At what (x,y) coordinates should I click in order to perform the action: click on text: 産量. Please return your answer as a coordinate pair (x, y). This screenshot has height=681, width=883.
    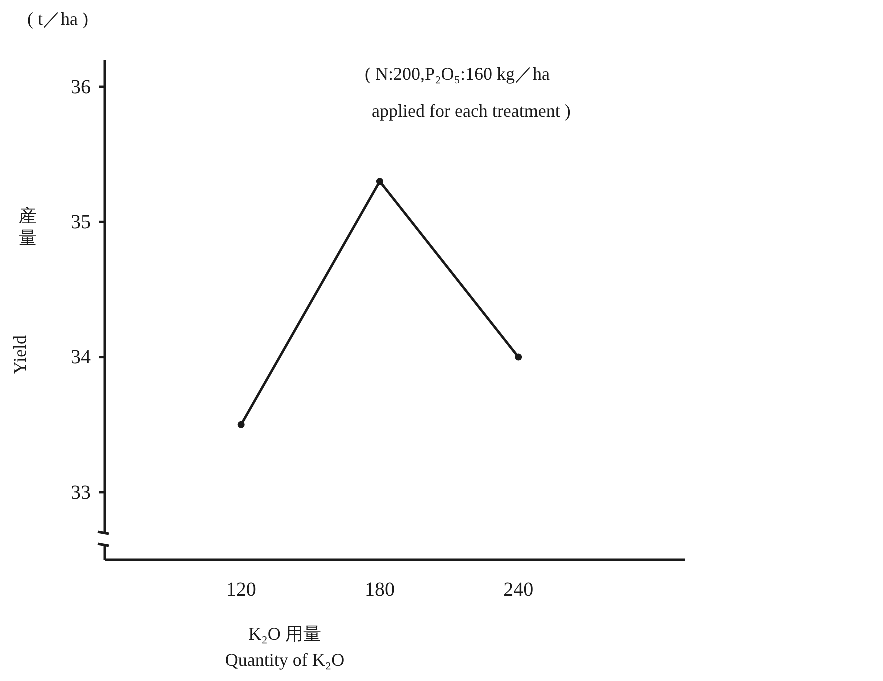
    Looking at the image, I should click on (28, 227).